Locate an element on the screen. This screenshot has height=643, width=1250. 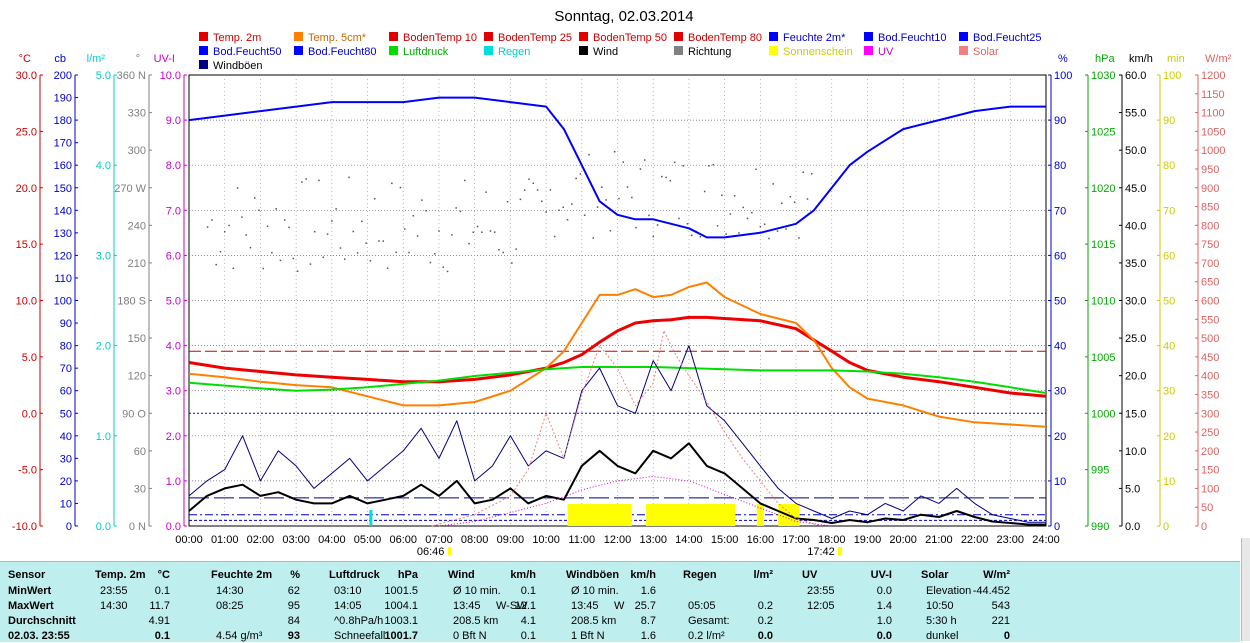
axis-tick-label: 995 is located at coordinates (1100, 471).